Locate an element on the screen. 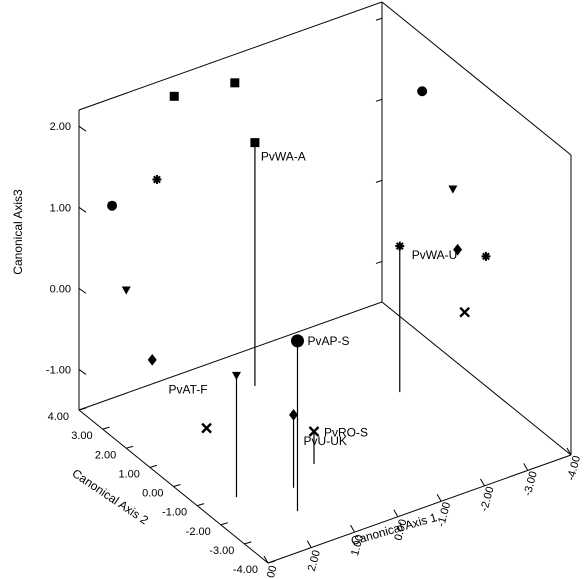 The height and width of the screenshot is (579, 586). point-label: PvAT-F is located at coordinates (187, 389).